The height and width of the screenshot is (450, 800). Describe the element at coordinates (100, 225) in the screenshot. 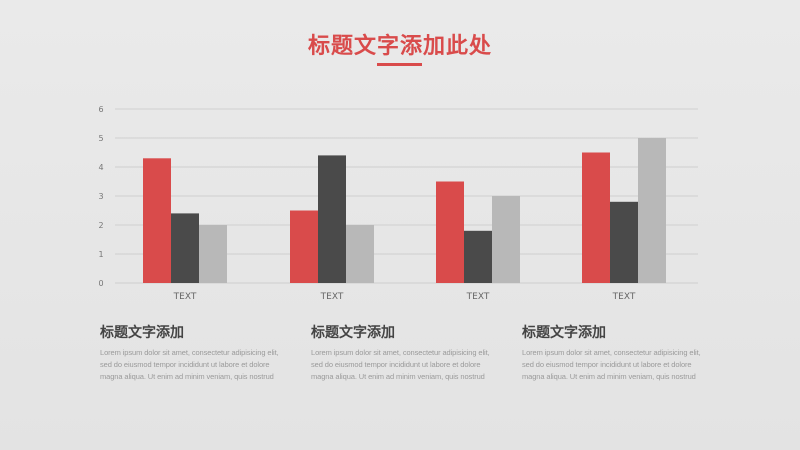

I see `y-tick-label: 2` at that location.